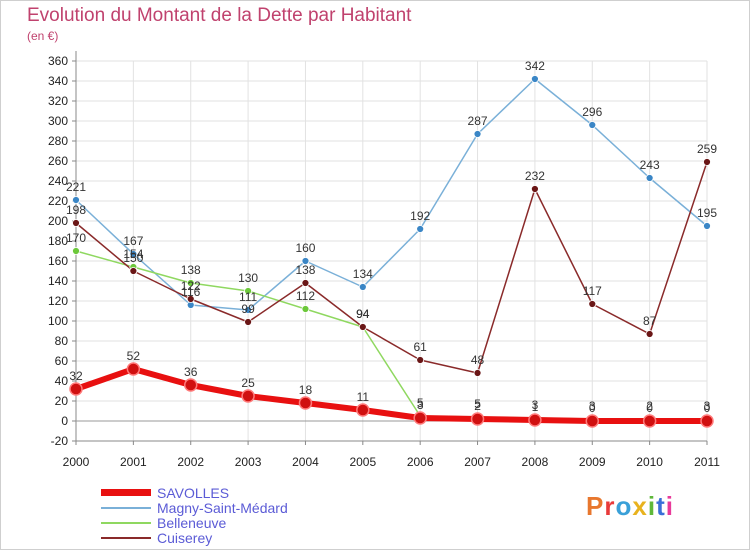 The width and height of the screenshot is (750, 550). Describe the element at coordinates (190, 462) in the screenshot. I see `x-tick-label: 2002` at that location.